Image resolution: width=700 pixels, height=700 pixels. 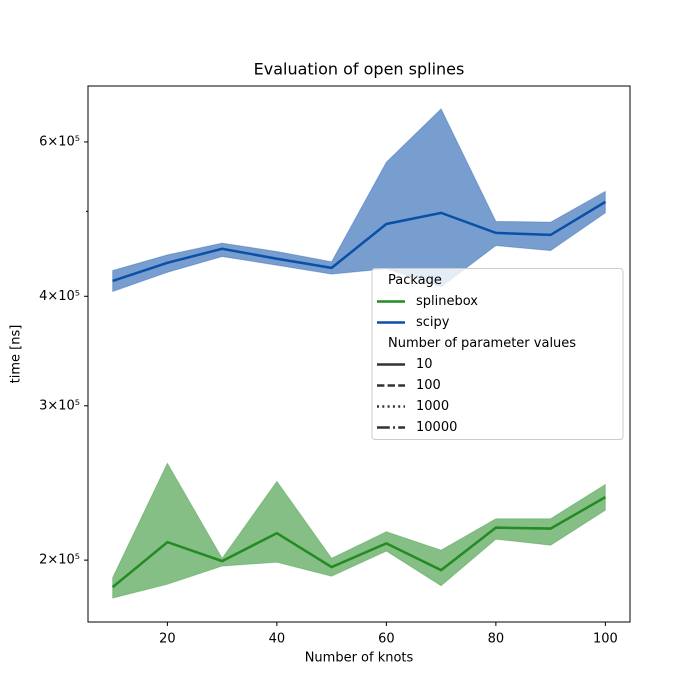 What do you see at coordinates (386, 639) in the screenshot?
I see `x-tick-label: 60` at bounding box center [386, 639].